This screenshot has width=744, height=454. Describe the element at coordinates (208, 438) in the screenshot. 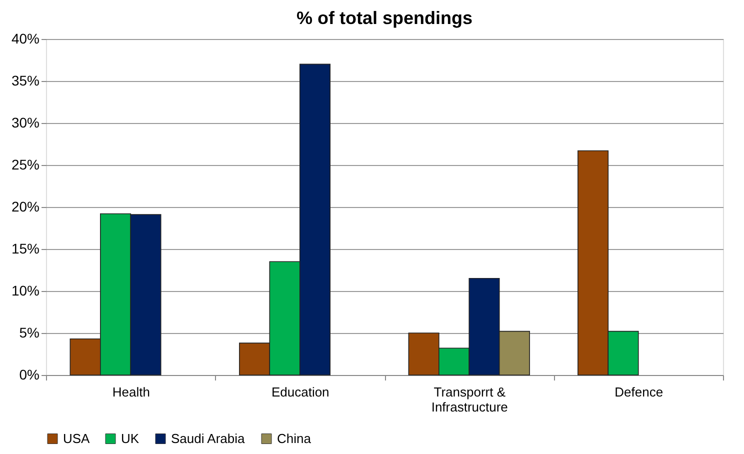

I see `legend-label: Saudi Arabia` at that location.